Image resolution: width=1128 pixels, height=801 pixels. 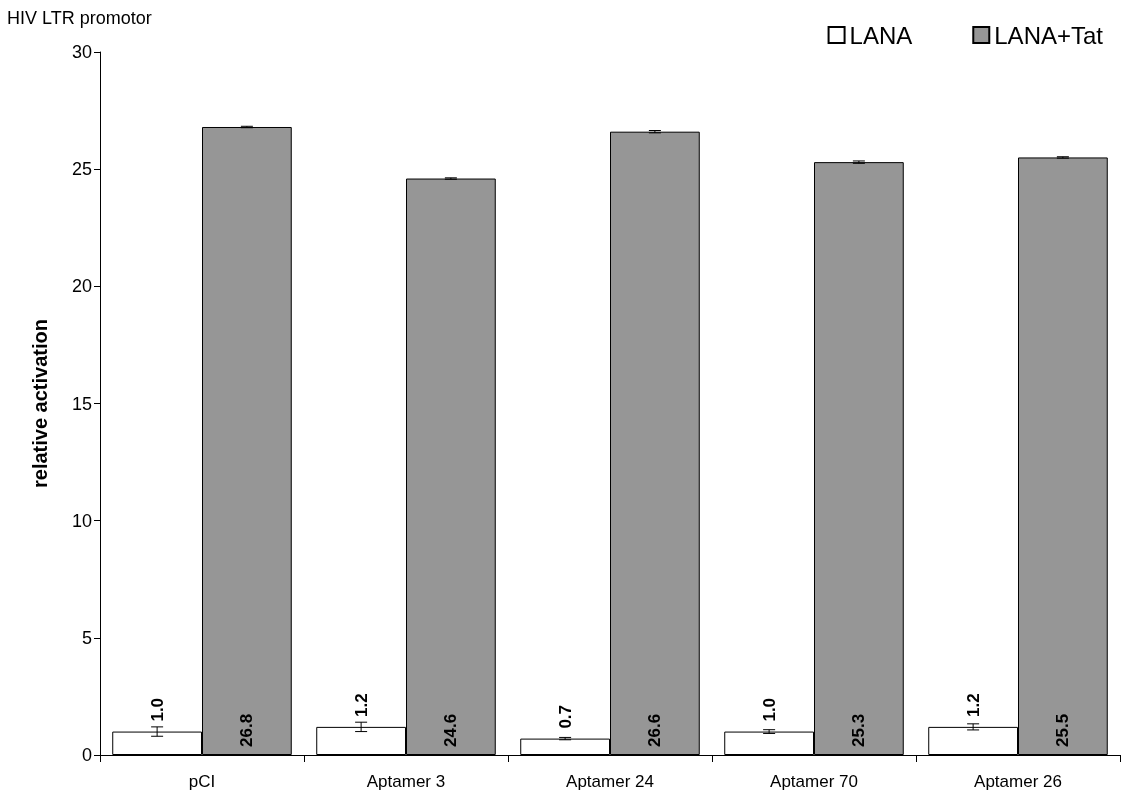 What do you see at coordinates (40, 403) in the screenshot?
I see `y-axis-title: relative activation` at bounding box center [40, 403].